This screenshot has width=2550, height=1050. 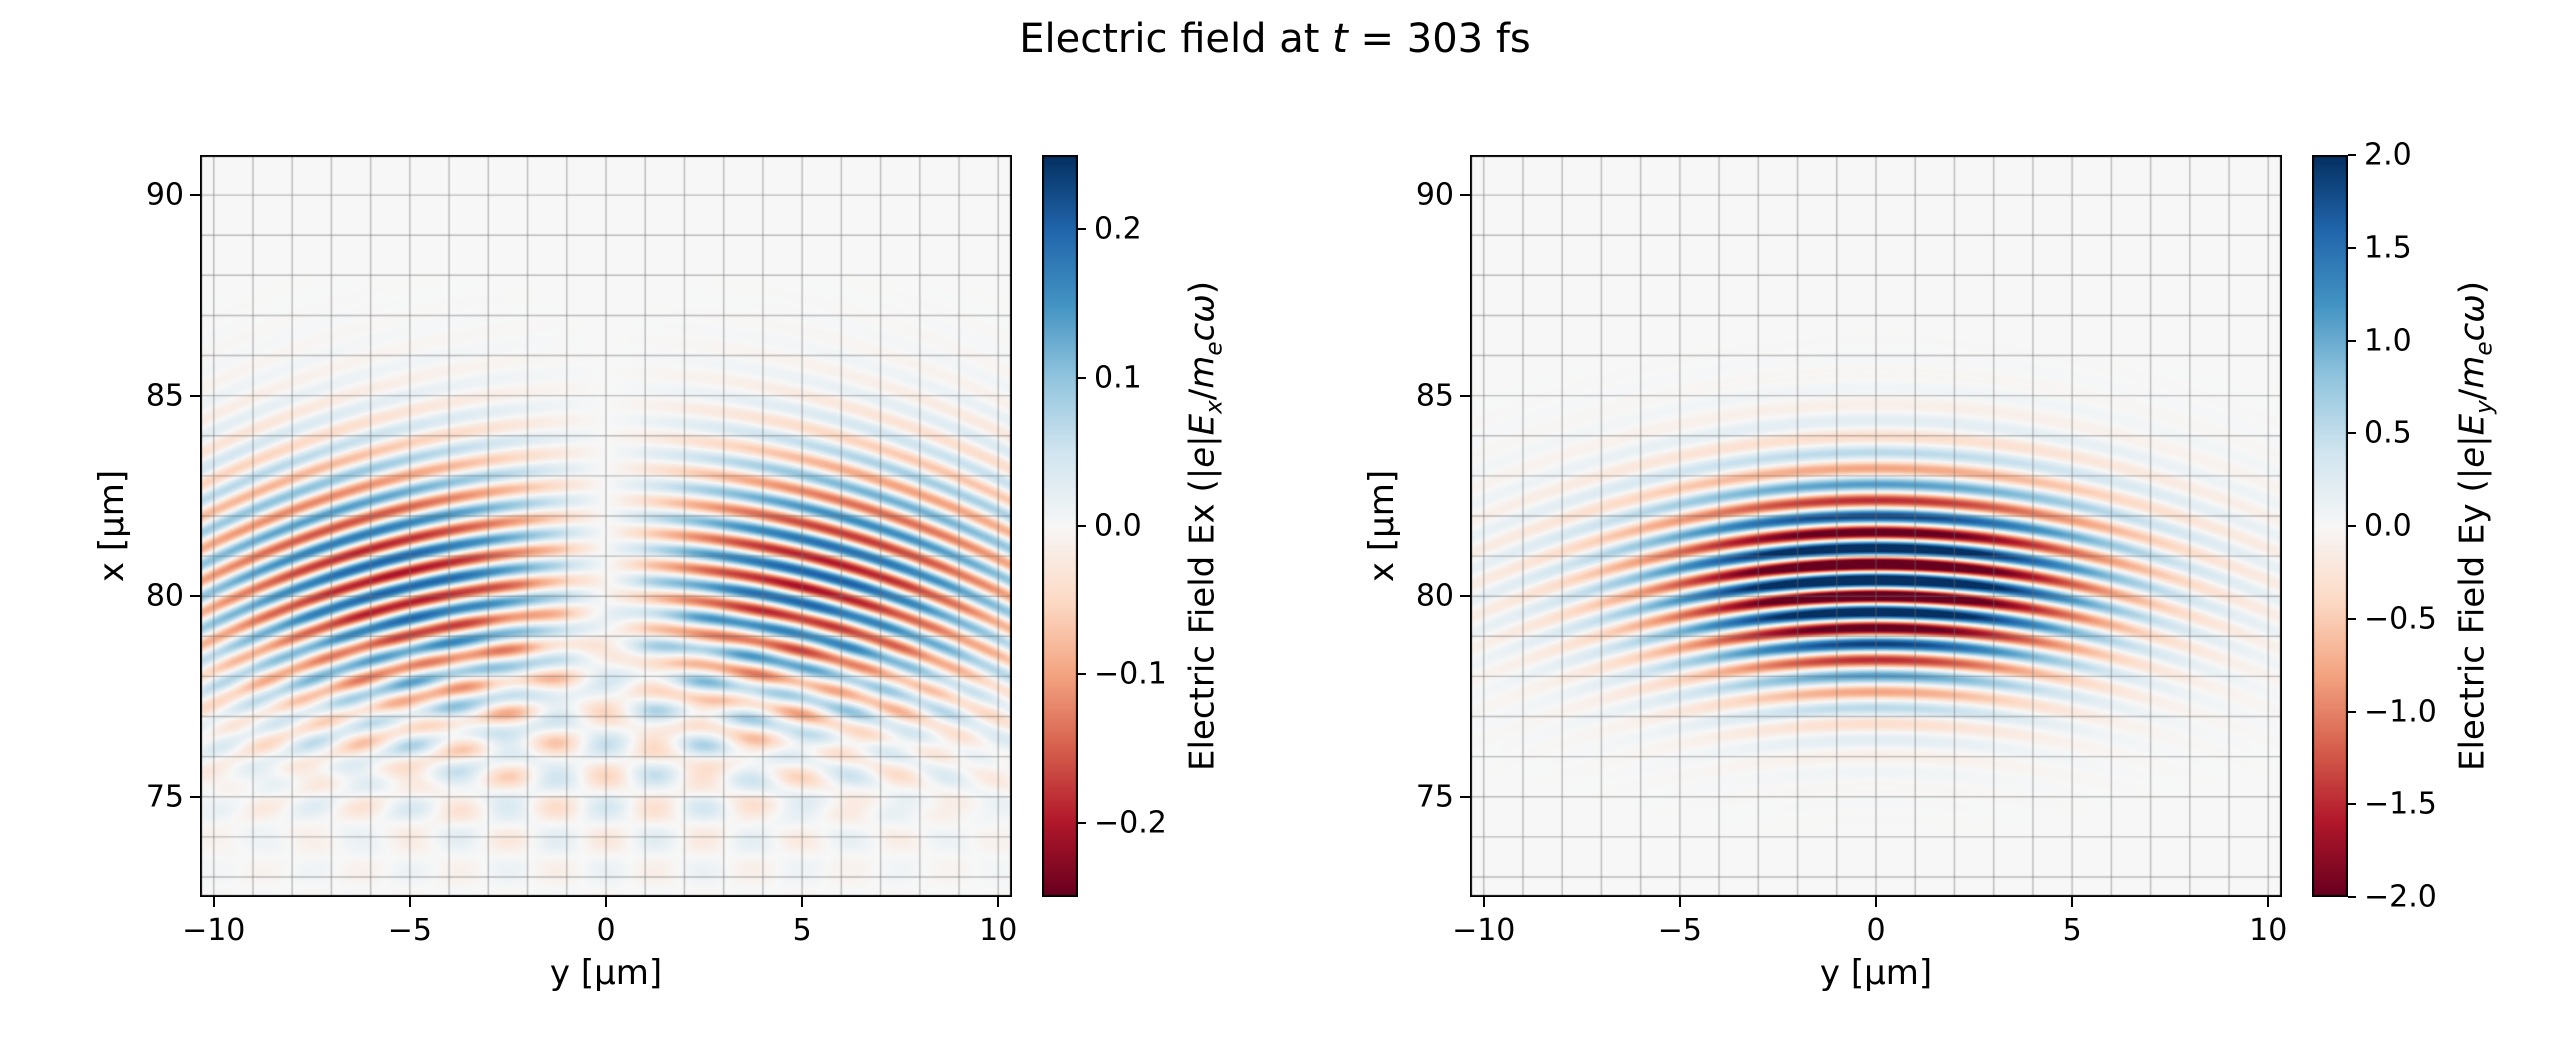 What do you see at coordinates (1118, 229) in the screenshot?
I see `tick-label: 0.2` at bounding box center [1118, 229].